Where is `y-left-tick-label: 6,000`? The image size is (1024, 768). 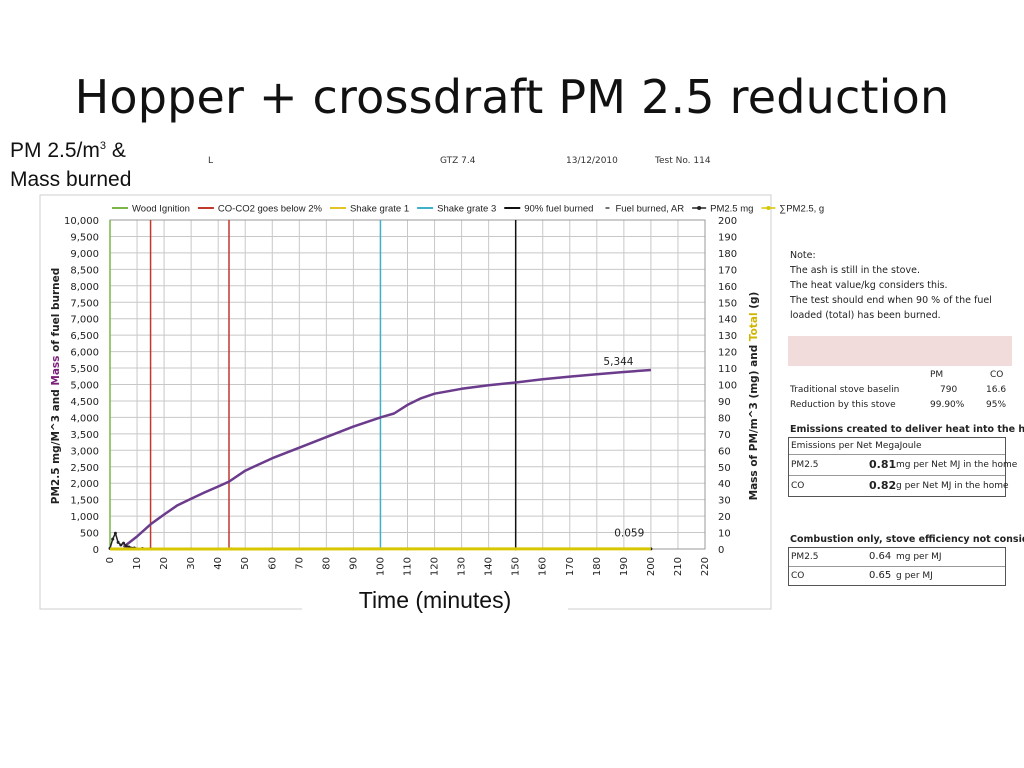 y-left-tick-label: 6,000 is located at coordinates (84, 353).